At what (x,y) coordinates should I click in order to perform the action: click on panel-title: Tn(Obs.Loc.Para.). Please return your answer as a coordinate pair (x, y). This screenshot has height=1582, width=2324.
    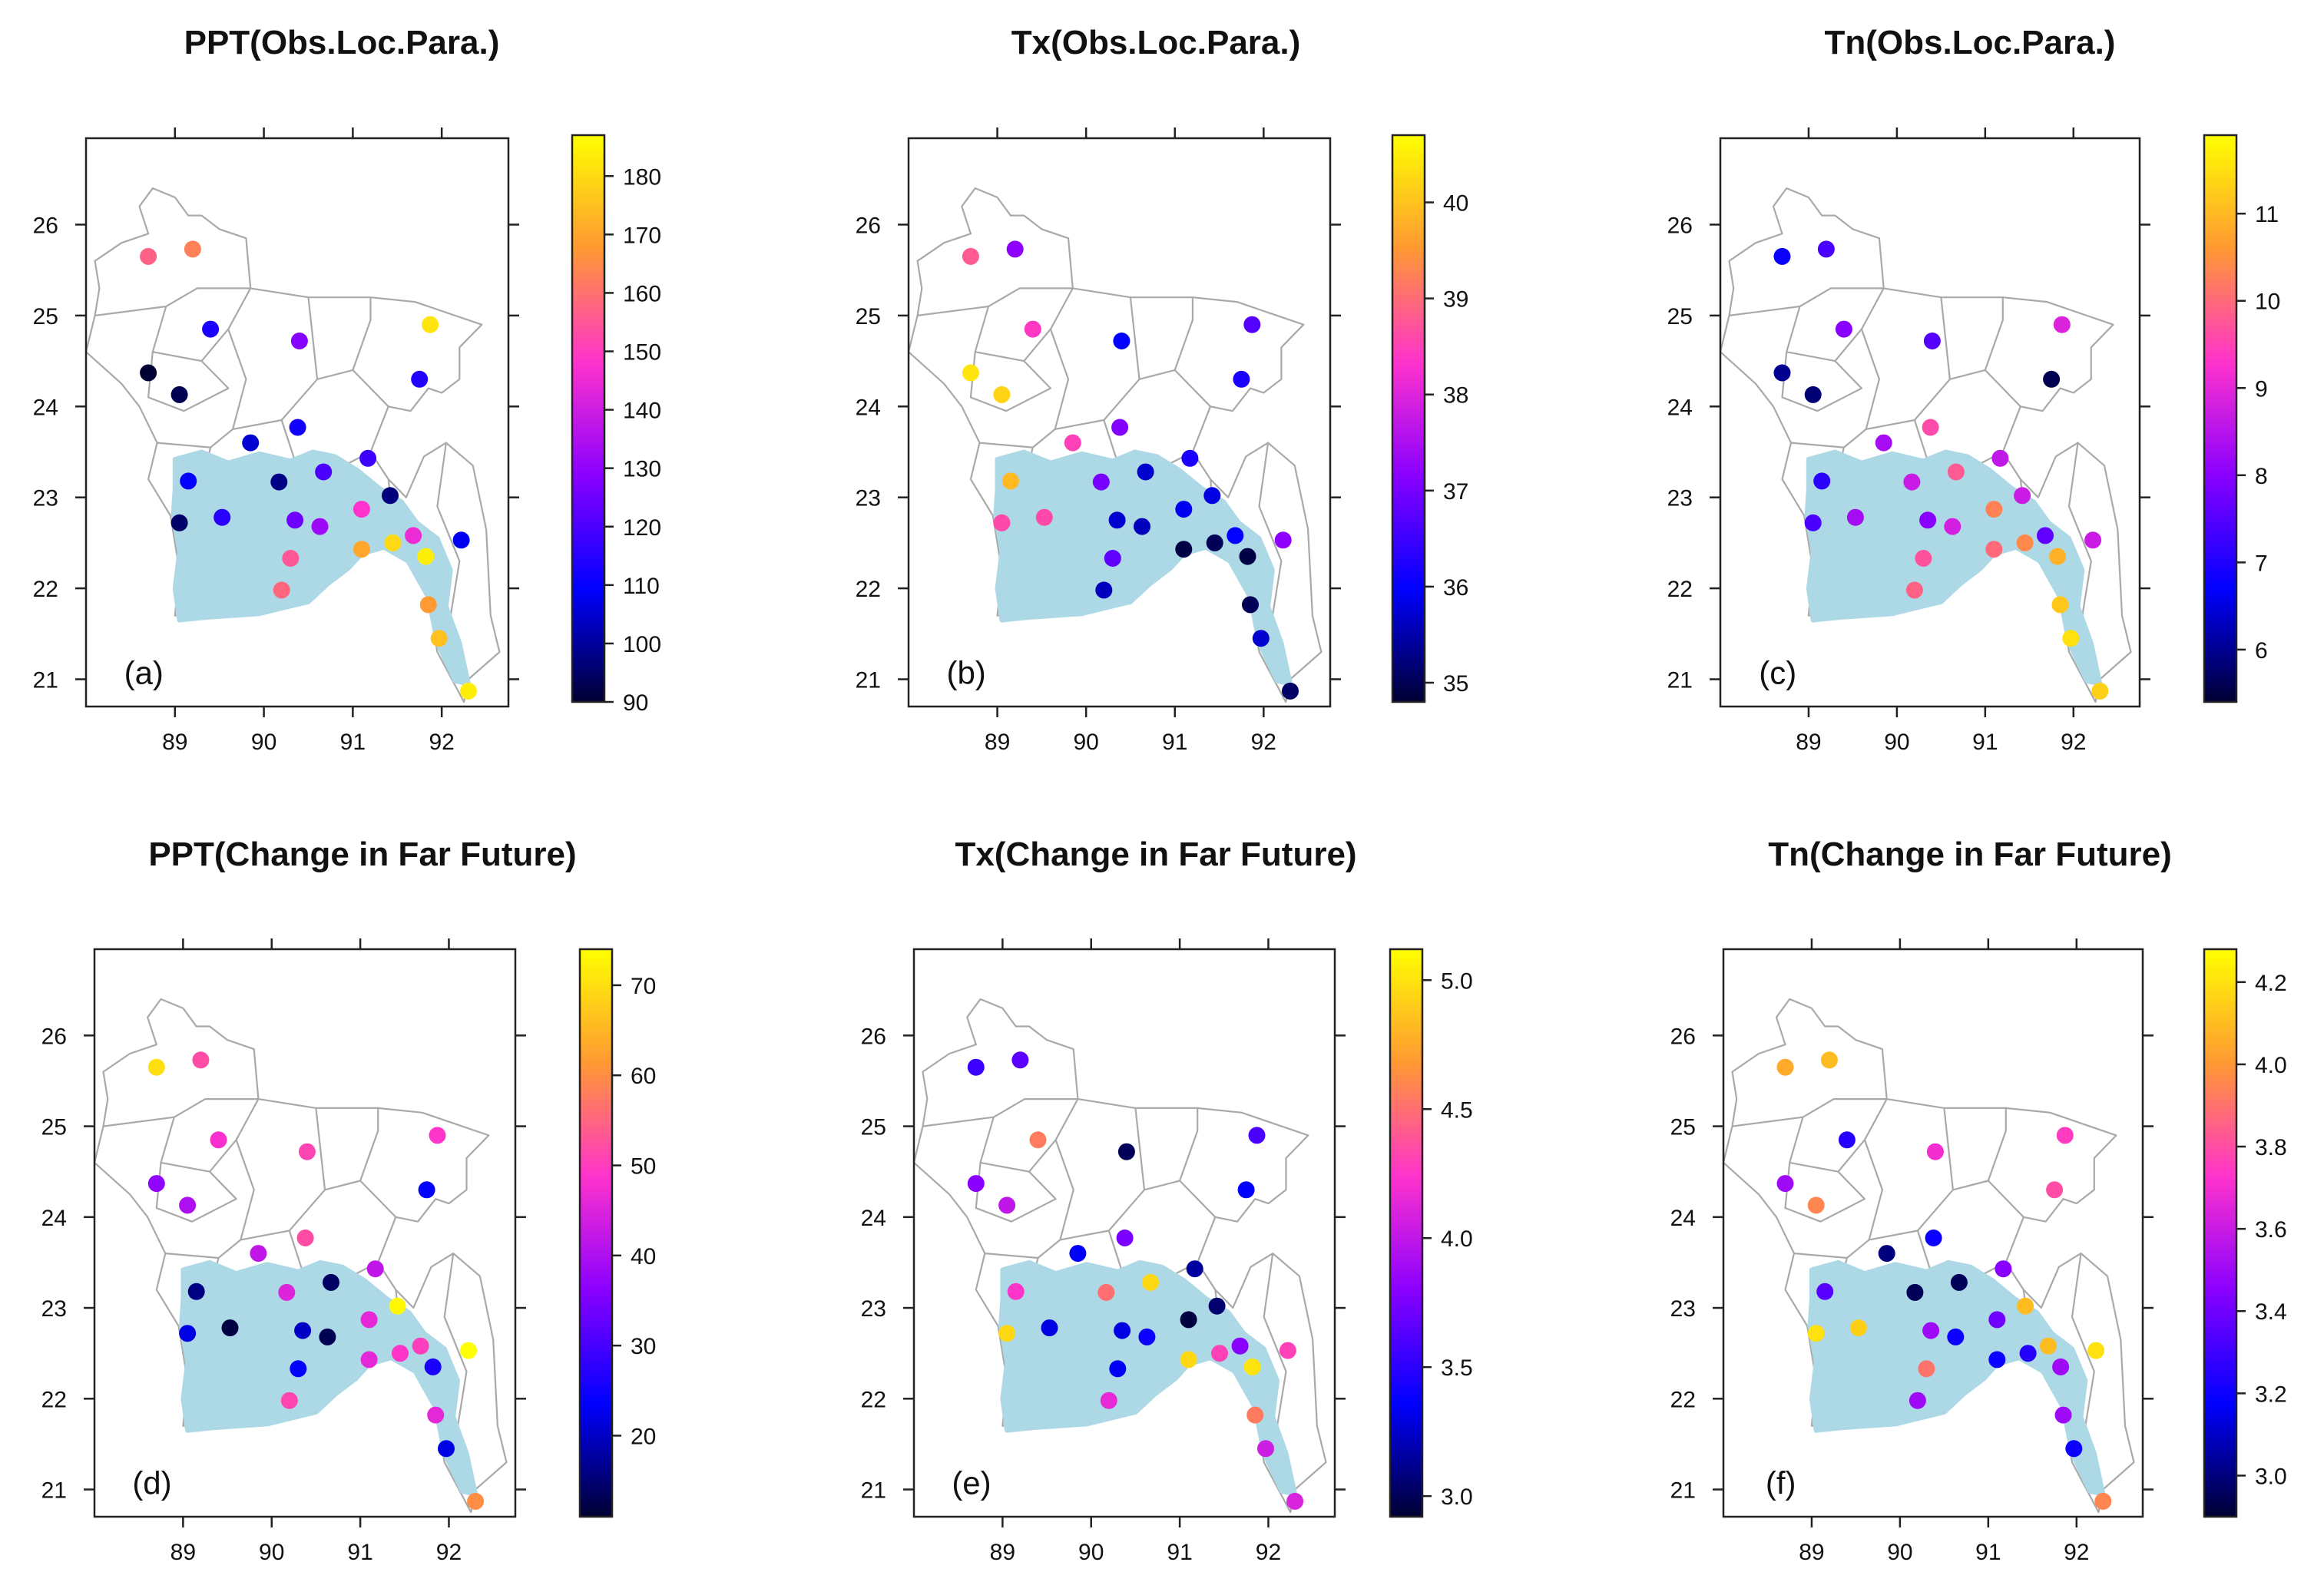
    Looking at the image, I should click on (1971, 42).